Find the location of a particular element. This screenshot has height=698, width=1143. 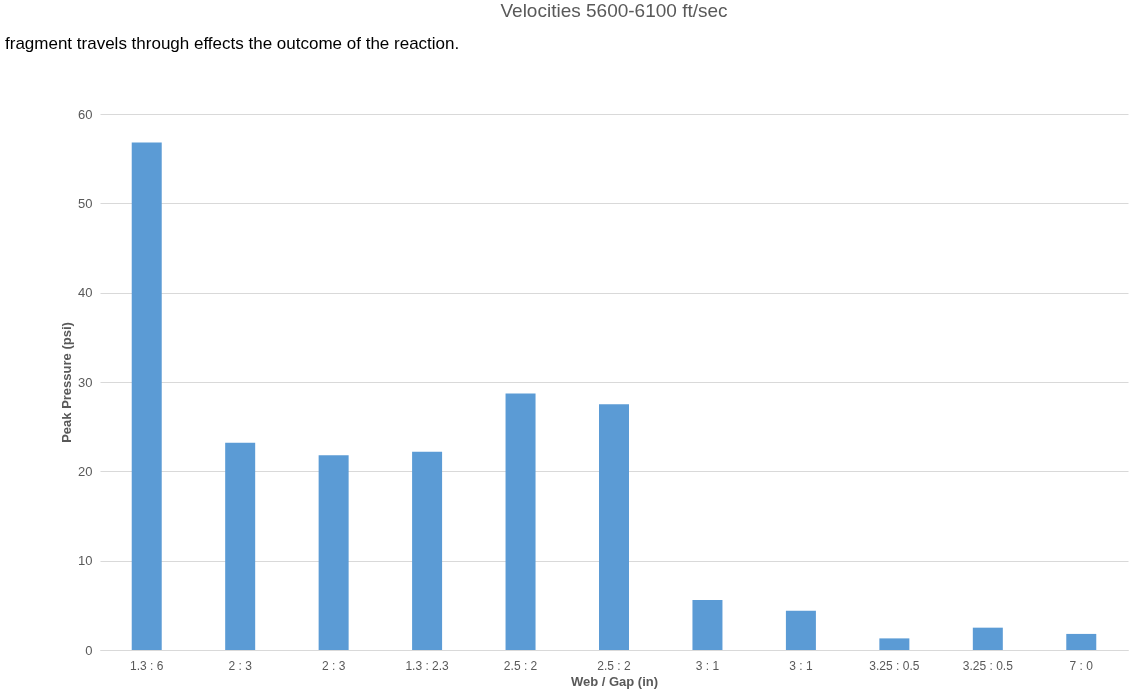

x-tick-label: 1.3 : 2.3 is located at coordinates (427, 665).